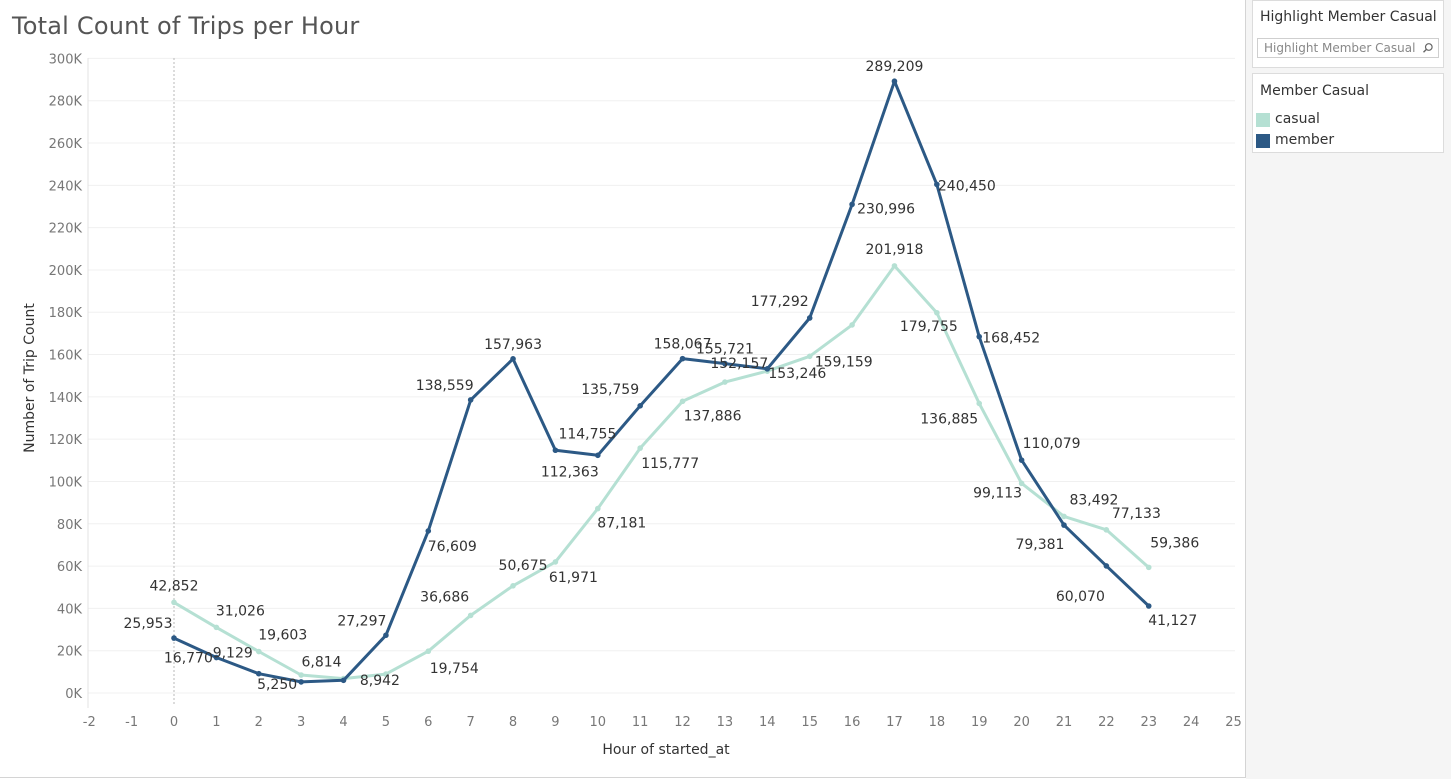 The height and width of the screenshot is (779, 1451). What do you see at coordinates (1348, 113) in the screenshot?
I see `legend-card: Member Casual casual member` at bounding box center [1348, 113].